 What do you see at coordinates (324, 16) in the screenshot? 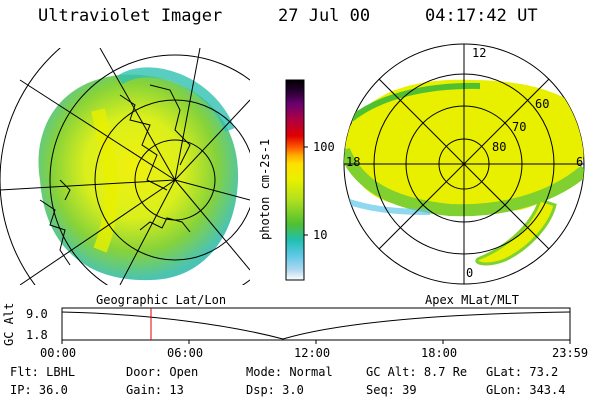
I see `date-label: 27 Jul 00` at bounding box center [324, 16].